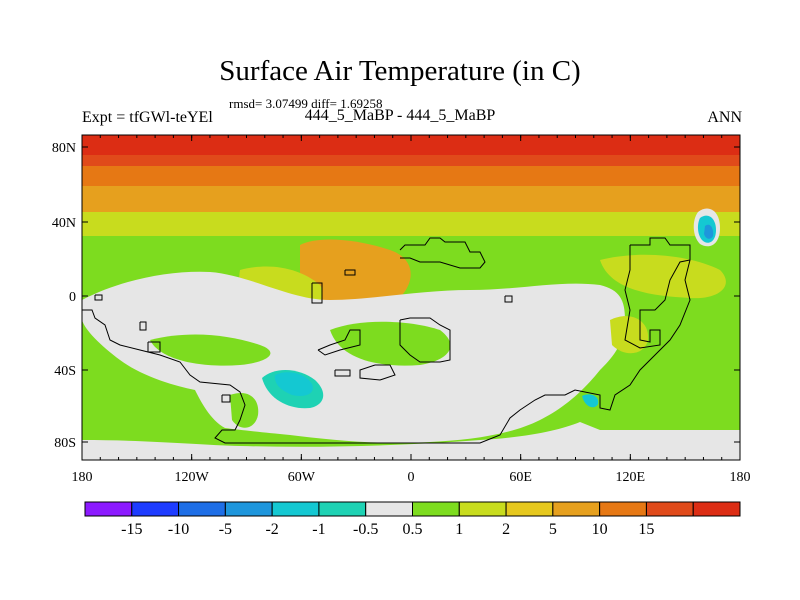 The height and width of the screenshot is (600, 800). Describe the element at coordinates (72, 297) in the screenshot. I see `lat-tick-label: 0` at that location.